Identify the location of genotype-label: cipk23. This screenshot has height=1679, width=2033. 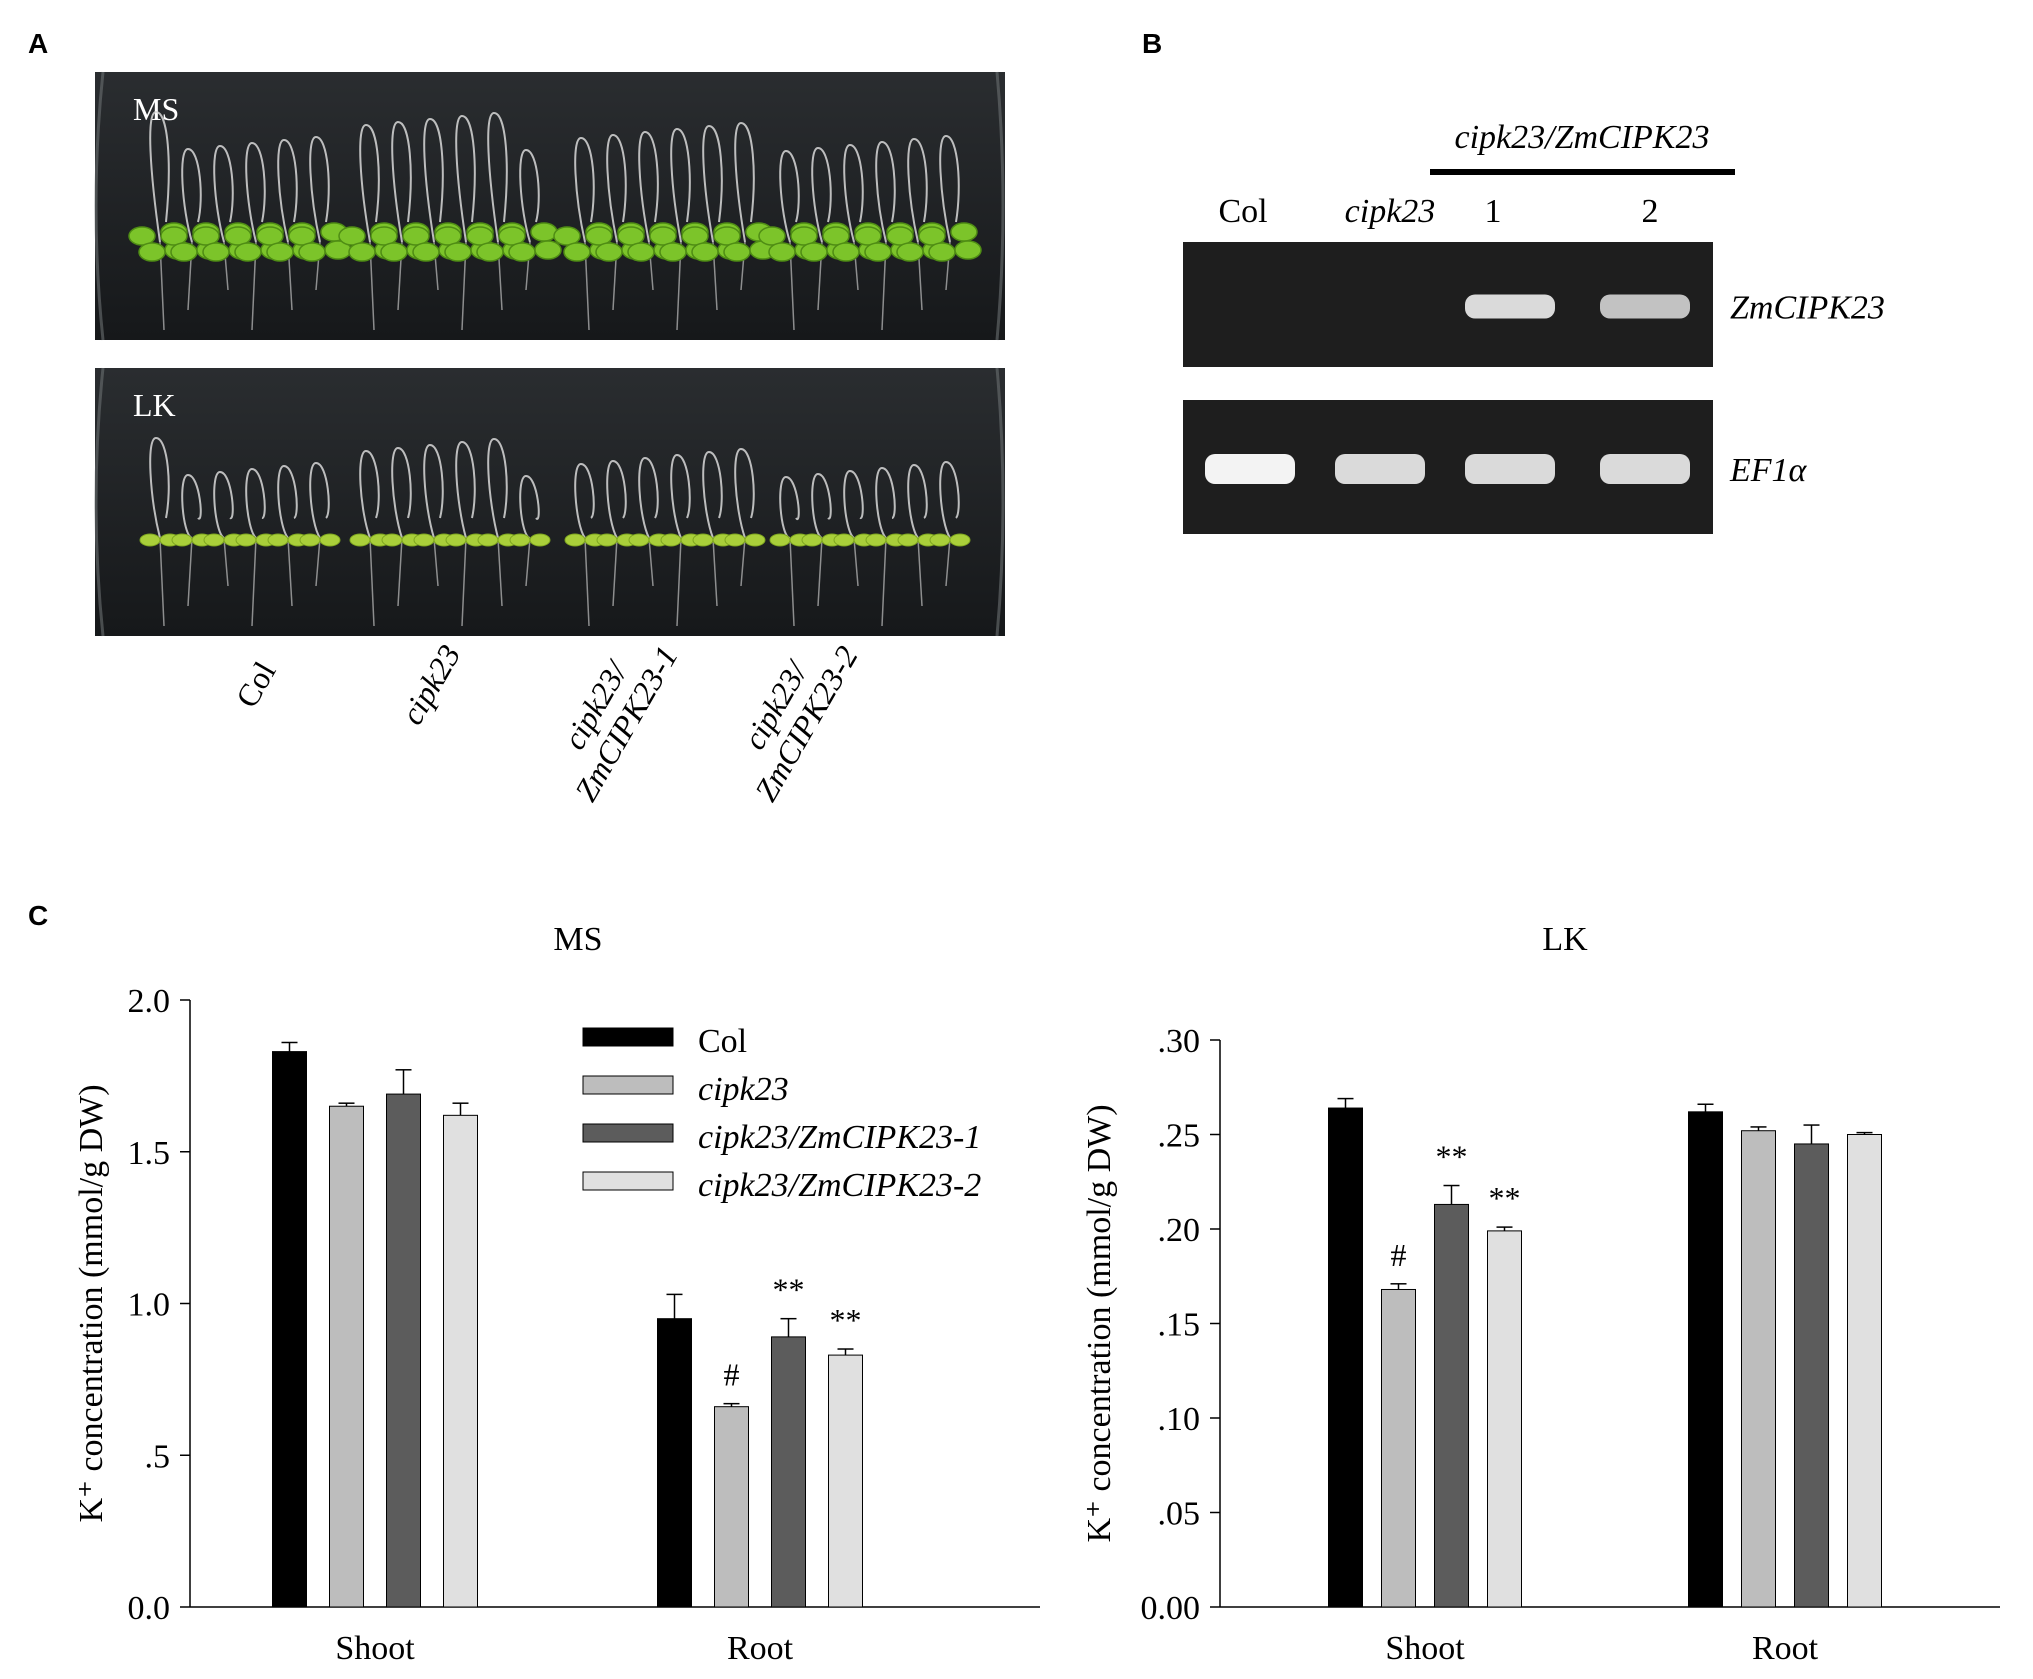
(431, 685).